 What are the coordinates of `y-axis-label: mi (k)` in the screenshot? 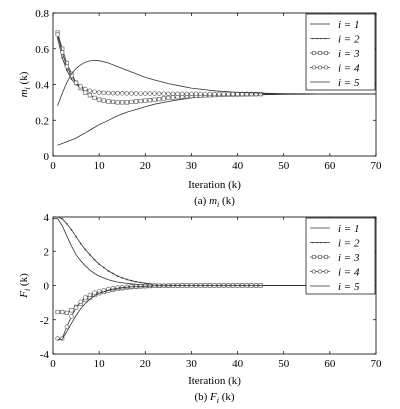 It's located at (25, 84).